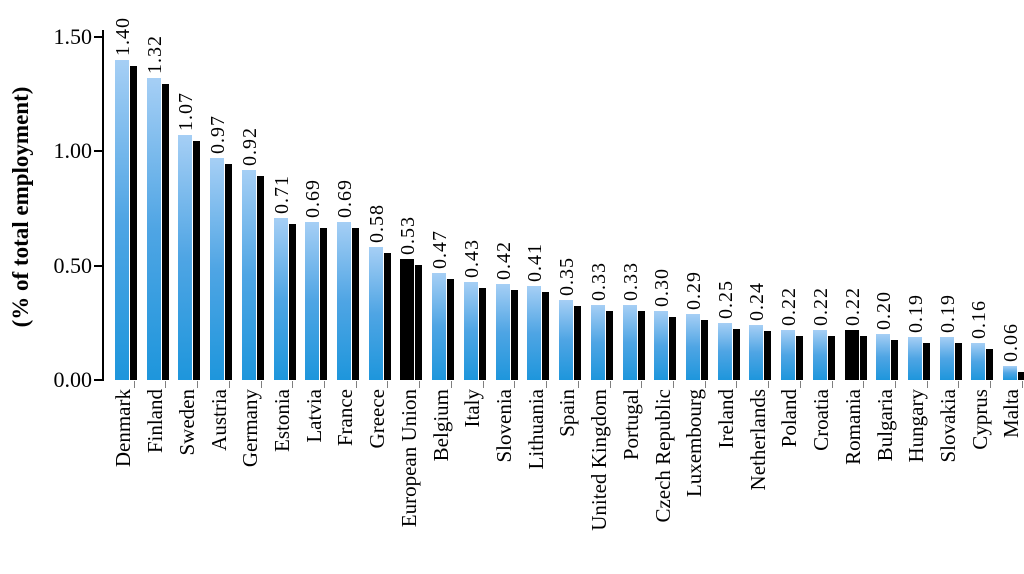 The width and height of the screenshot is (1024, 574). What do you see at coordinates (500, 481) in the screenshot?
I see `x-label-cell: Slovenia` at bounding box center [500, 481].